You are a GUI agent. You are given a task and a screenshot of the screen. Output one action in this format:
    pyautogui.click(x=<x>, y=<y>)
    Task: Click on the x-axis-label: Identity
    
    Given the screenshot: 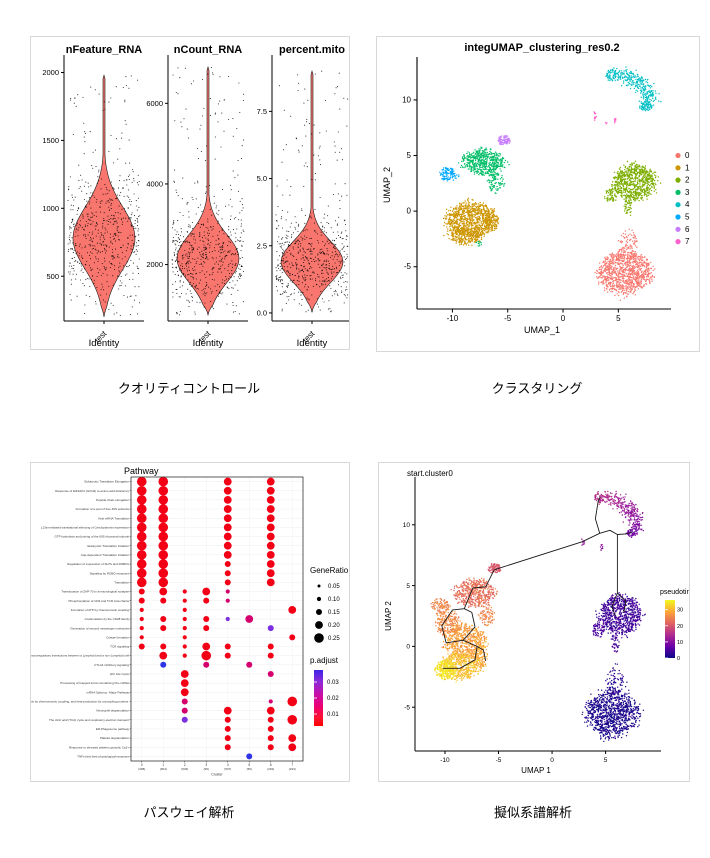 What is the action you would take?
    pyautogui.click(x=312, y=343)
    